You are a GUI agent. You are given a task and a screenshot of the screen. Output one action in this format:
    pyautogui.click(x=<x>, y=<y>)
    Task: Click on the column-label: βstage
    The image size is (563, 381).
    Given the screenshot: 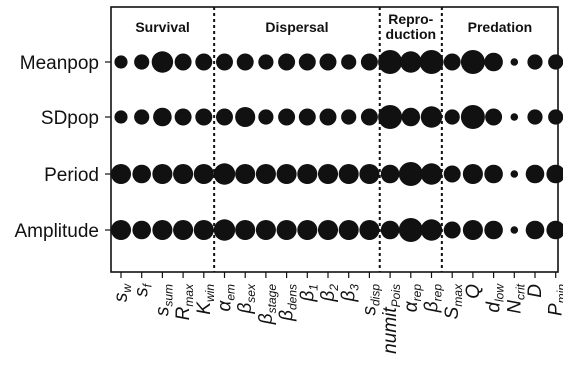 What is the action you would take?
    pyautogui.click(x=267, y=305)
    